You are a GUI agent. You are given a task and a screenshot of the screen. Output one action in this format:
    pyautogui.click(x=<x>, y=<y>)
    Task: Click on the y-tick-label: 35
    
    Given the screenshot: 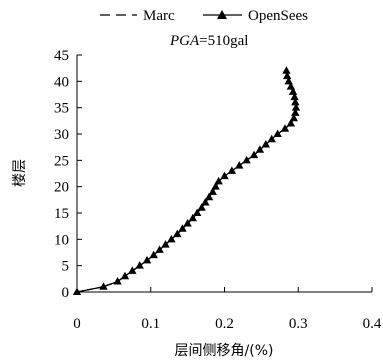 What is the action you would take?
    pyautogui.click(x=61, y=109)
    